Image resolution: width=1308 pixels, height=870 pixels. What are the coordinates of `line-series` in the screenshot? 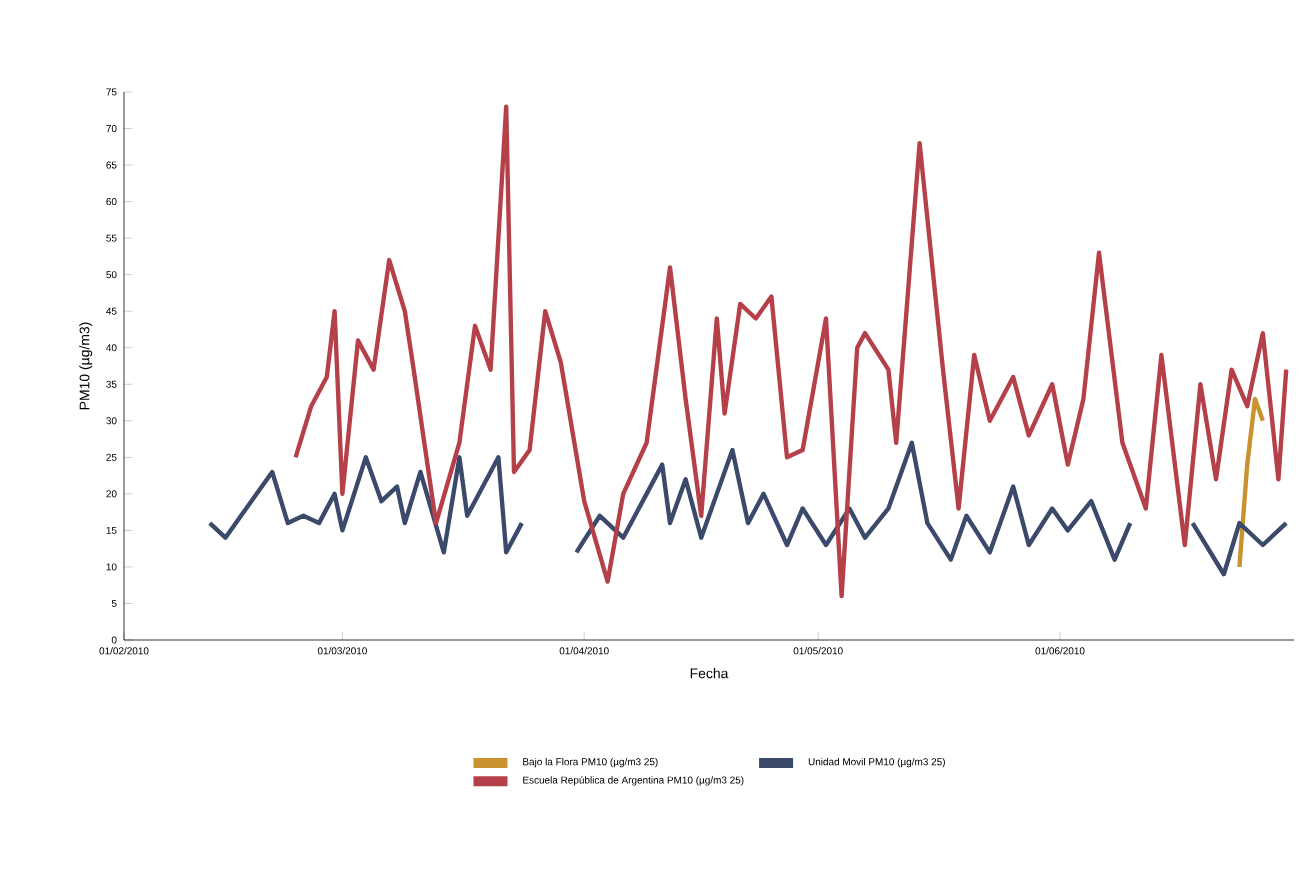 It's located at (1251, 483).